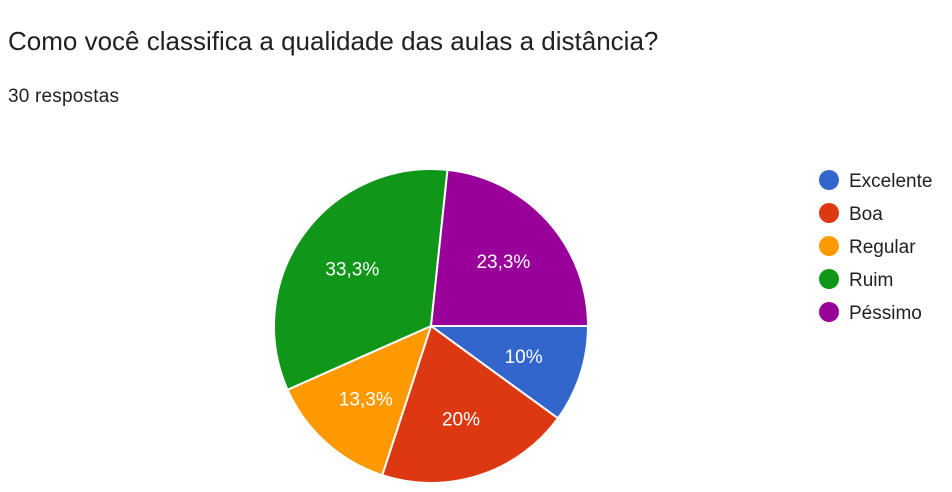 Image resolution: width=952 pixels, height=492 pixels. What do you see at coordinates (352, 270) in the screenshot?
I see `pie-slice-label: 33,3%` at bounding box center [352, 270].